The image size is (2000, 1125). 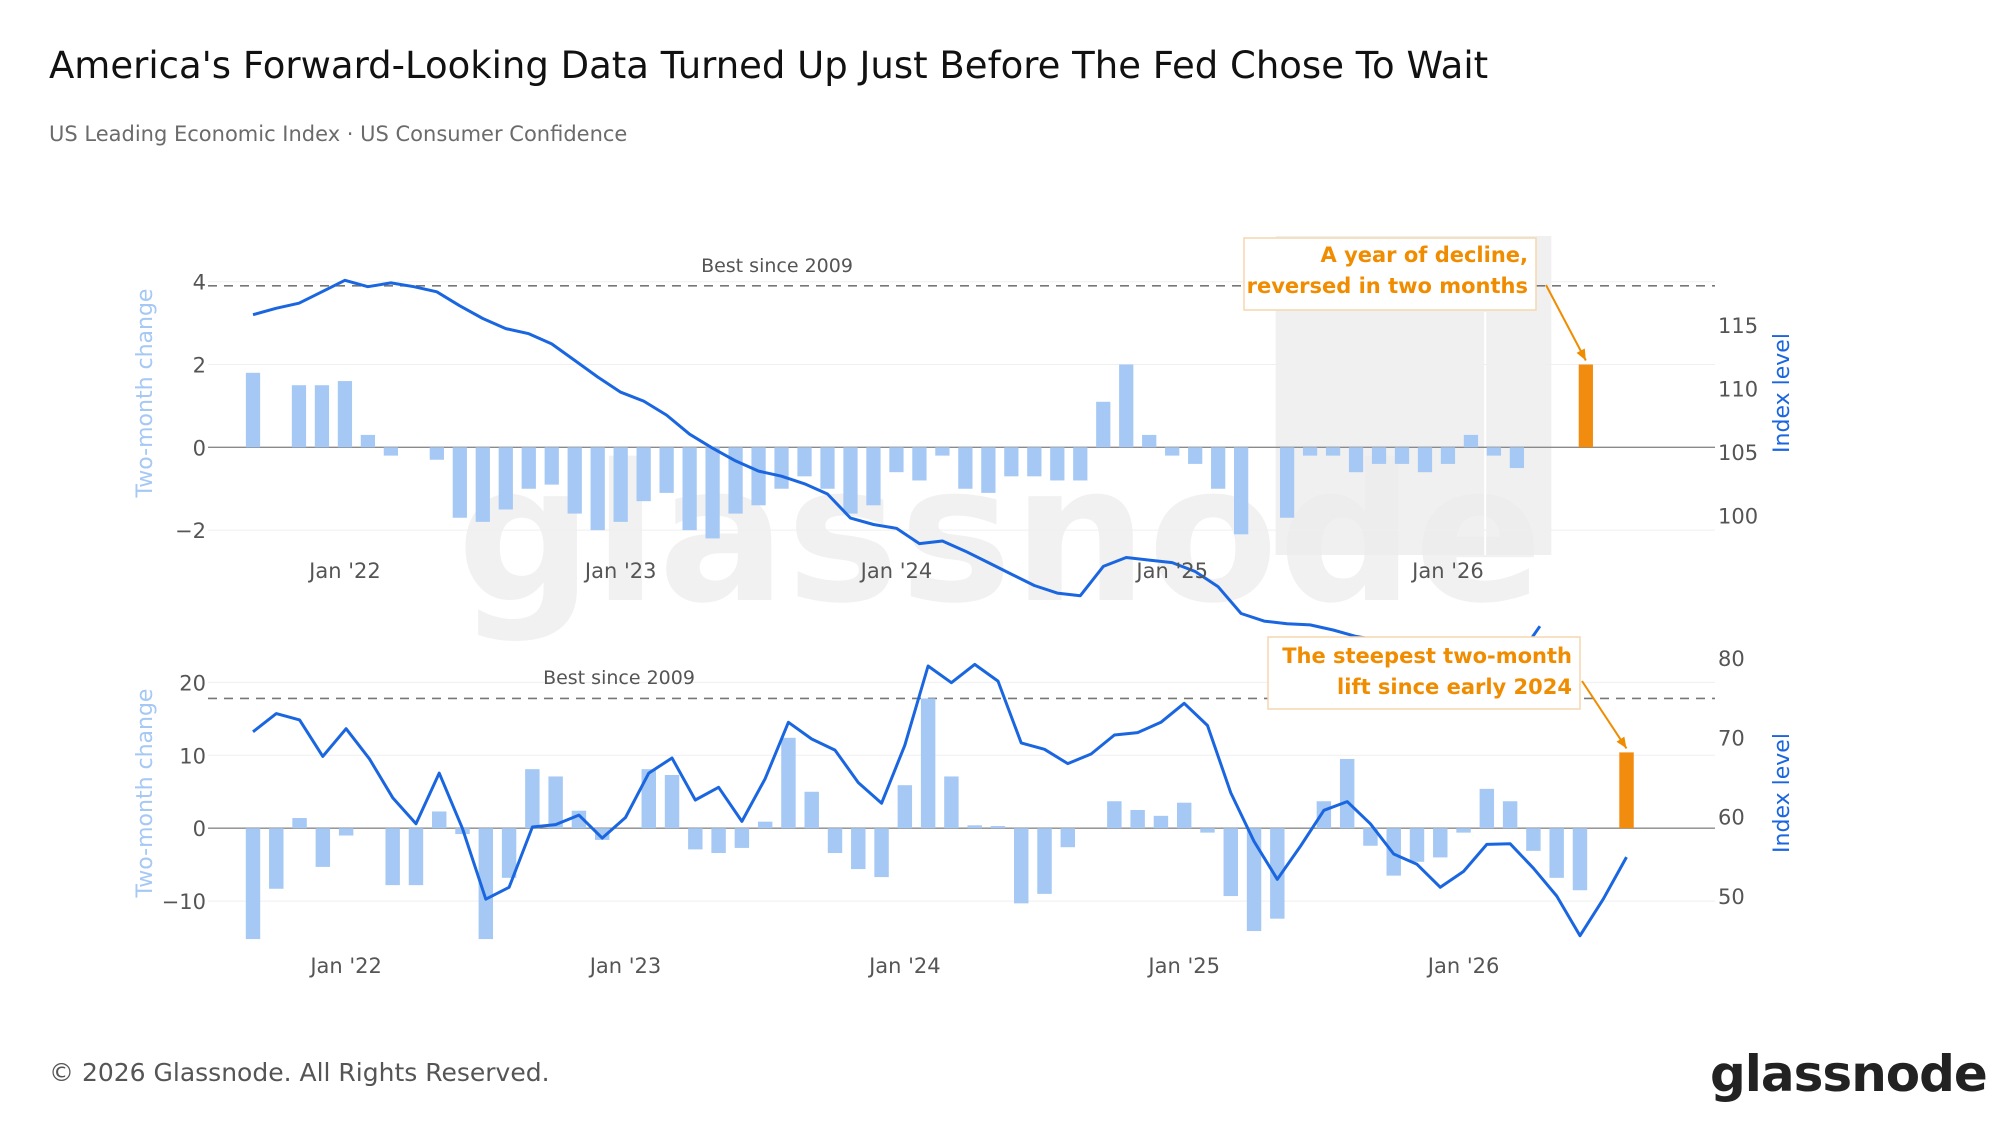 What do you see at coordinates (1738, 517) in the screenshot?
I see `y2-tick-label: 100` at bounding box center [1738, 517].